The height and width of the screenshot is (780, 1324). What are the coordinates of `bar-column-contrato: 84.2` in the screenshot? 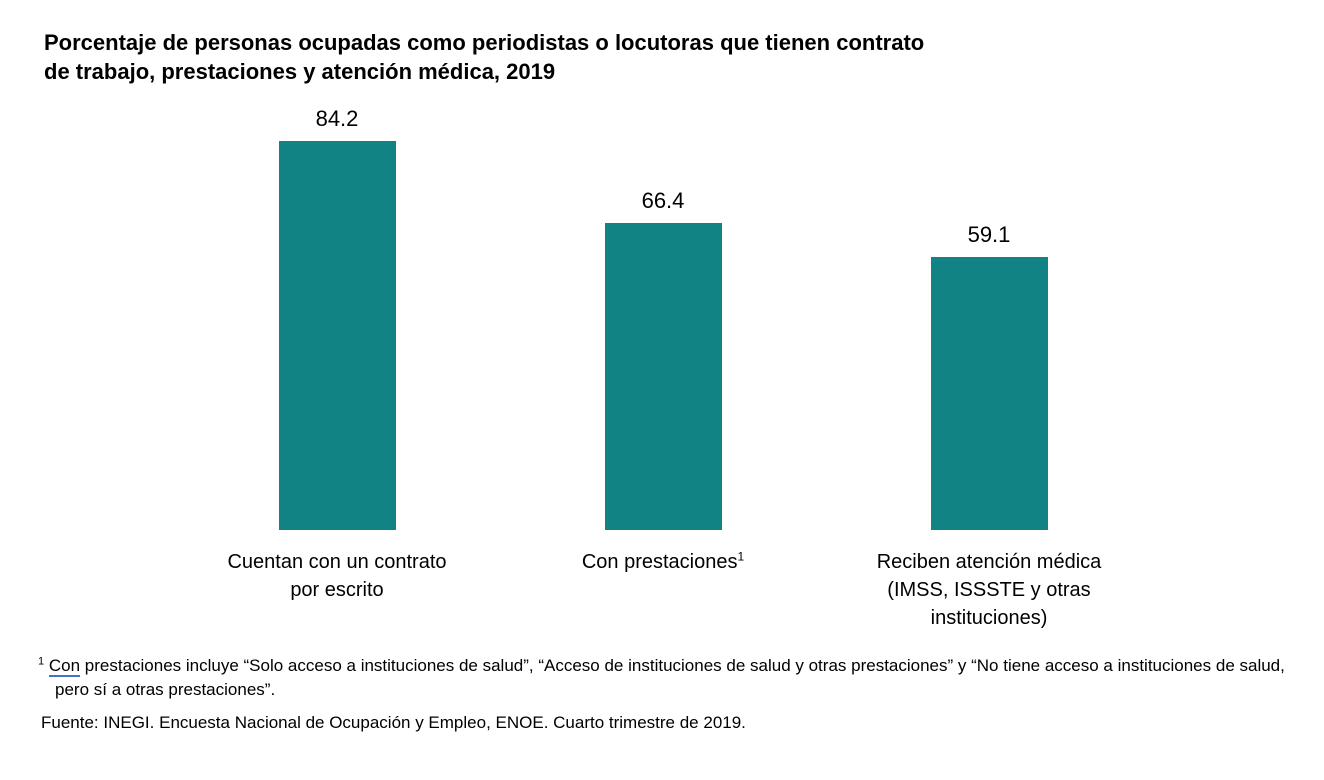 It's located at (337, 318).